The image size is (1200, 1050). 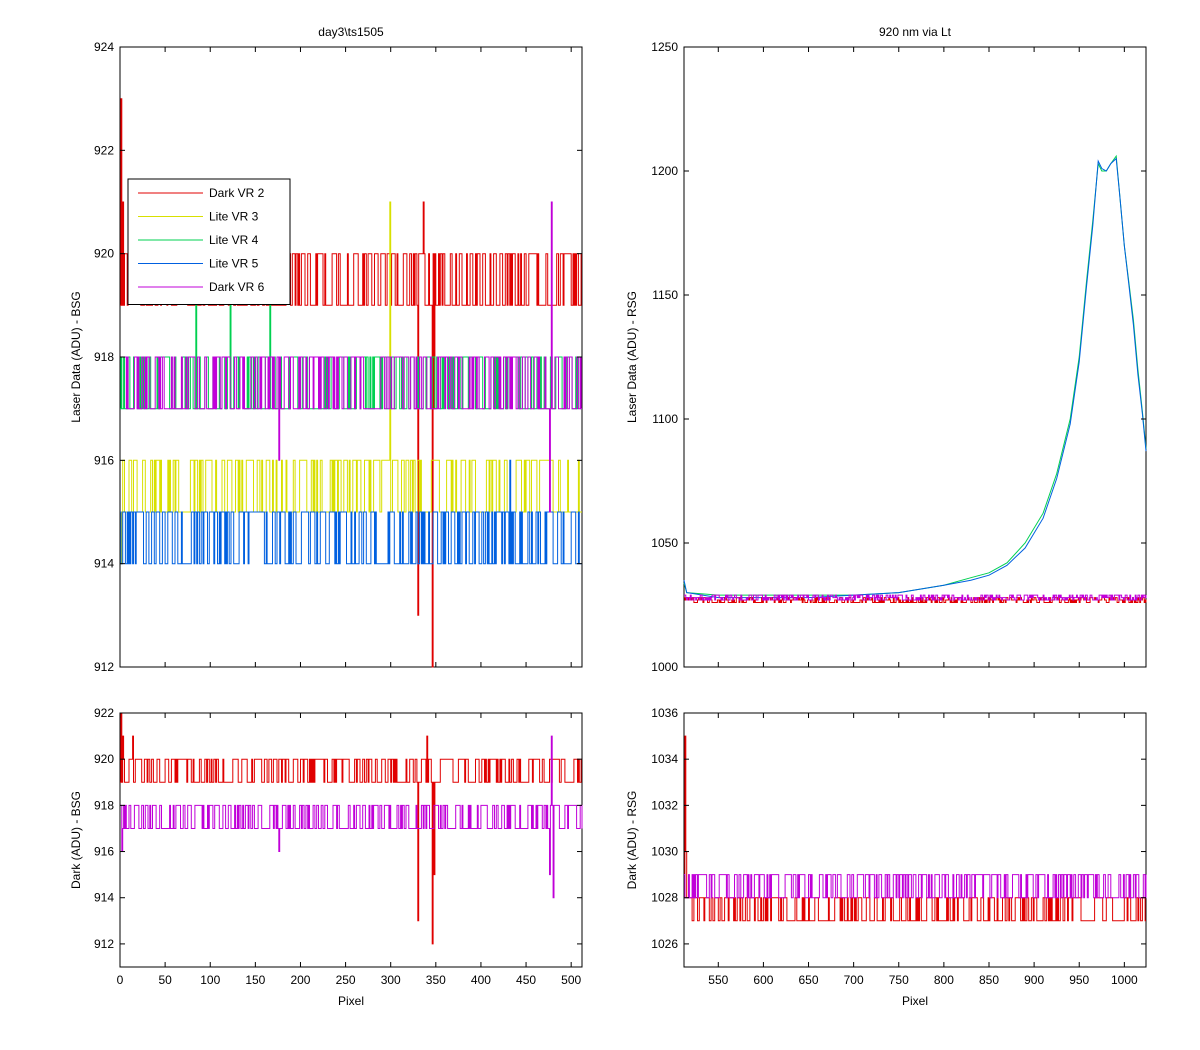 What do you see at coordinates (391, 980) in the screenshot?
I see `x-tick-label: 300` at bounding box center [391, 980].